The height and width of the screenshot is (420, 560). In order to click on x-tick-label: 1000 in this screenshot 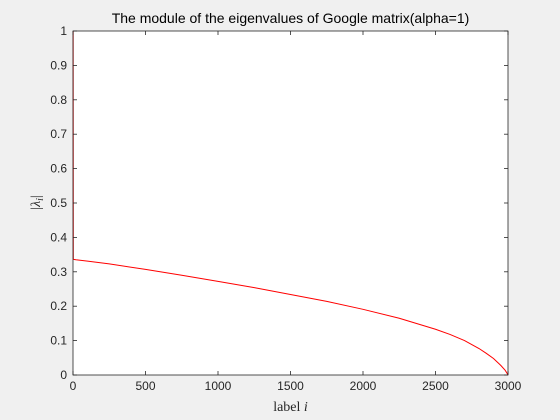, I will do `click(218, 386)`.